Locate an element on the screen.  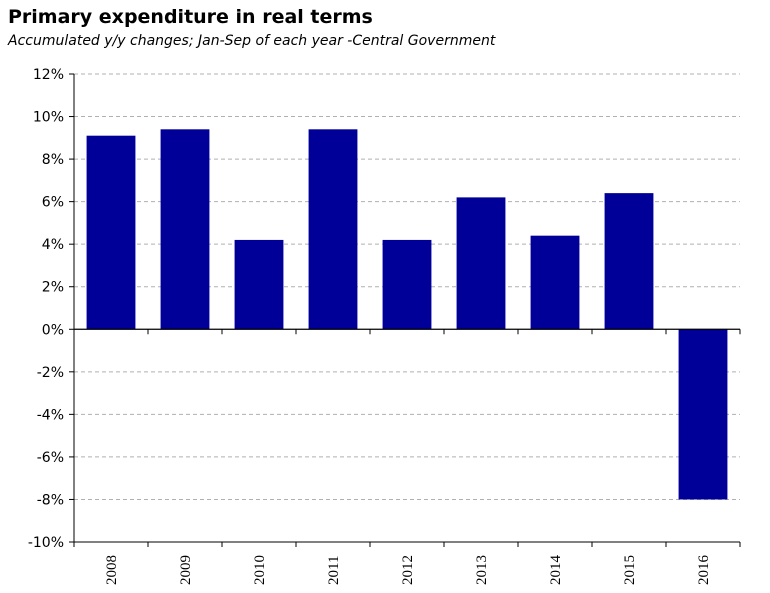
bar-2013 is located at coordinates (481, 263).